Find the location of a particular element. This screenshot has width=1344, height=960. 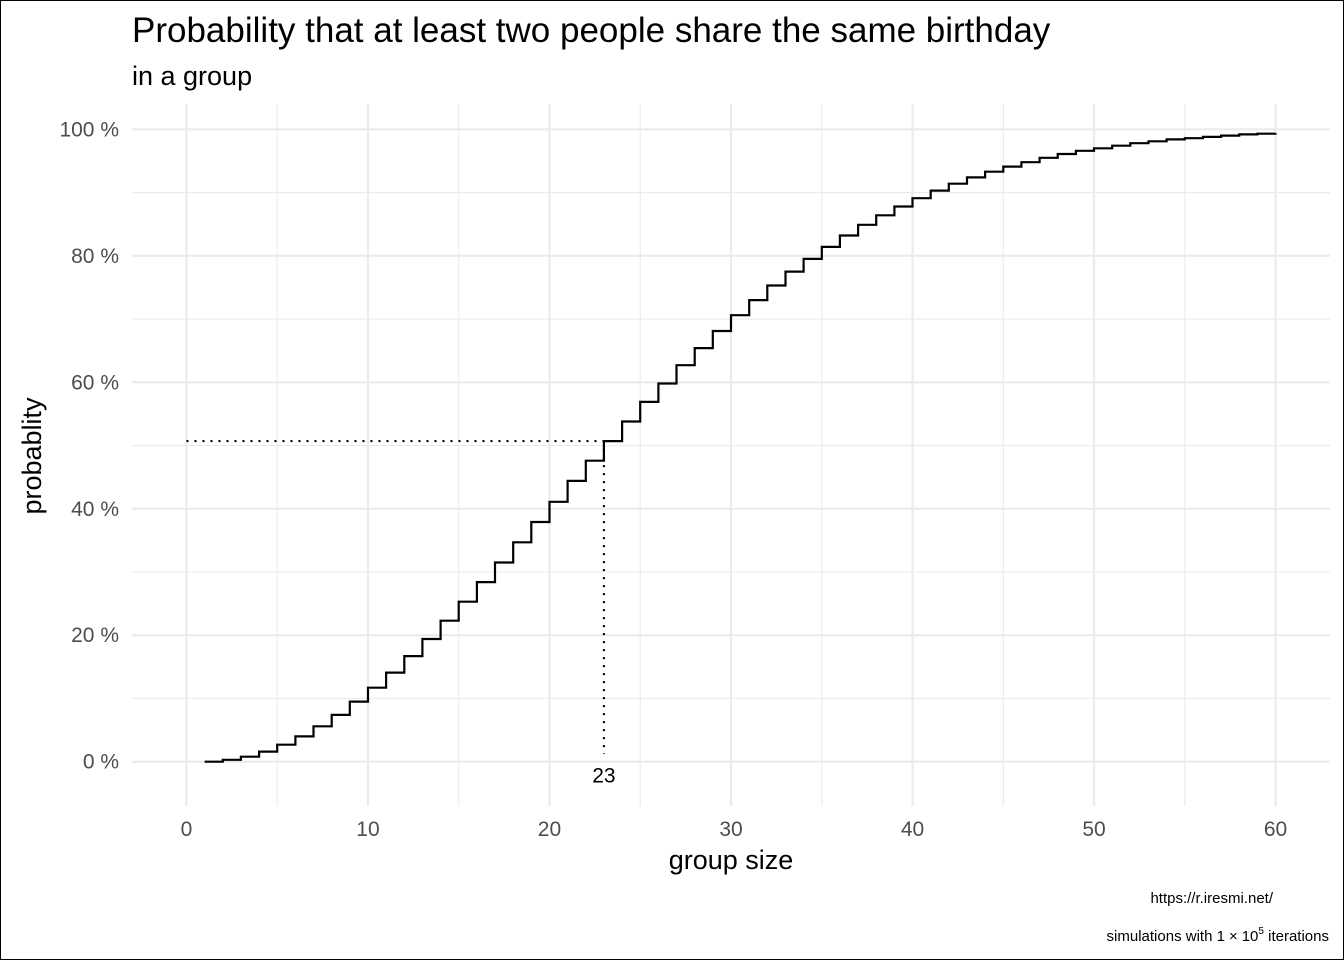

x-axis-title: group size is located at coordinates (731, 860).